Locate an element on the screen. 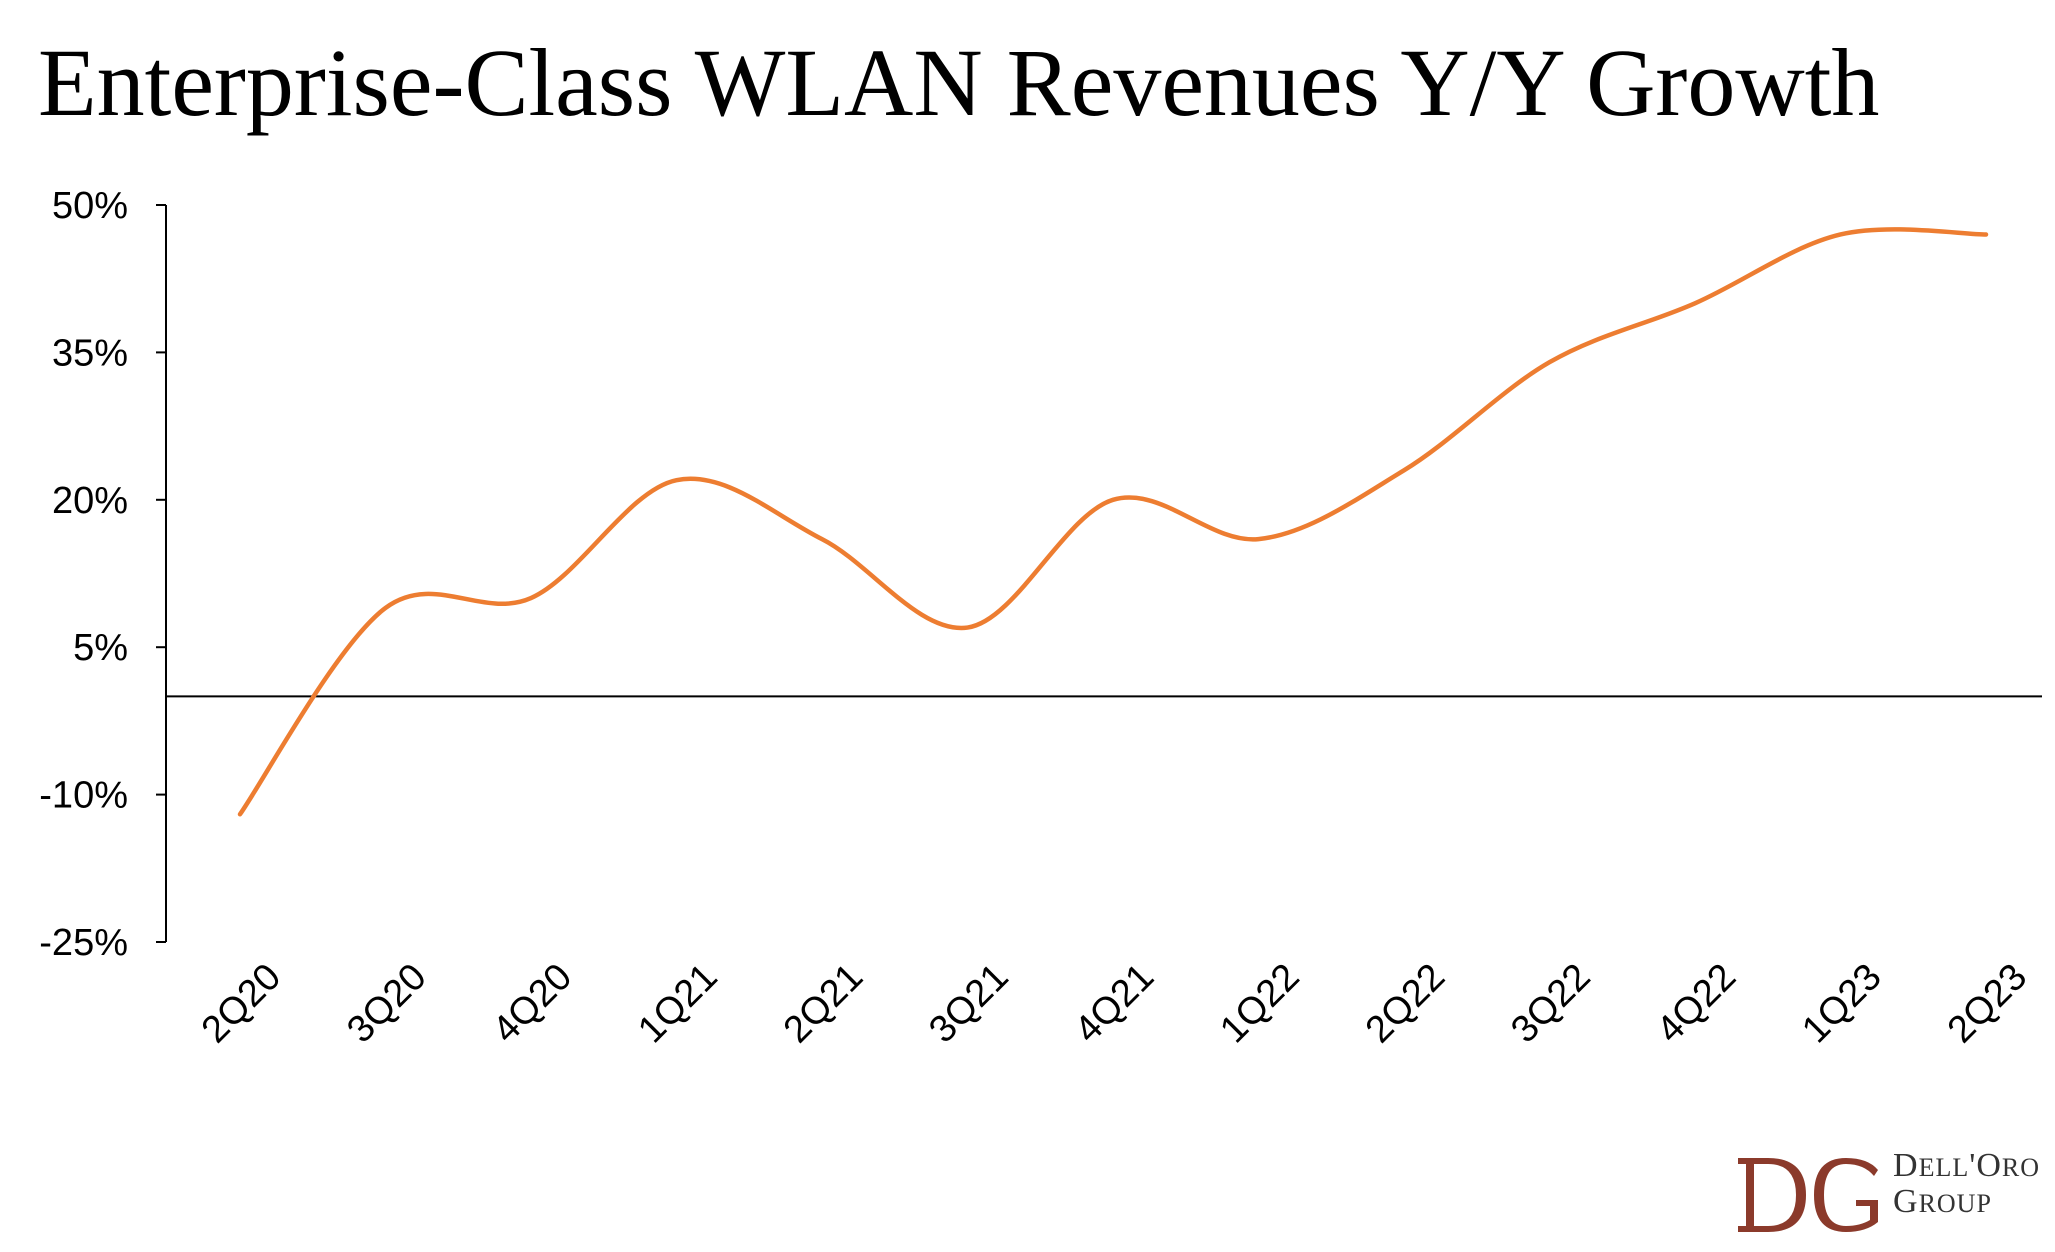  y-tick-label: 50% is located at coordinates (90, 206).